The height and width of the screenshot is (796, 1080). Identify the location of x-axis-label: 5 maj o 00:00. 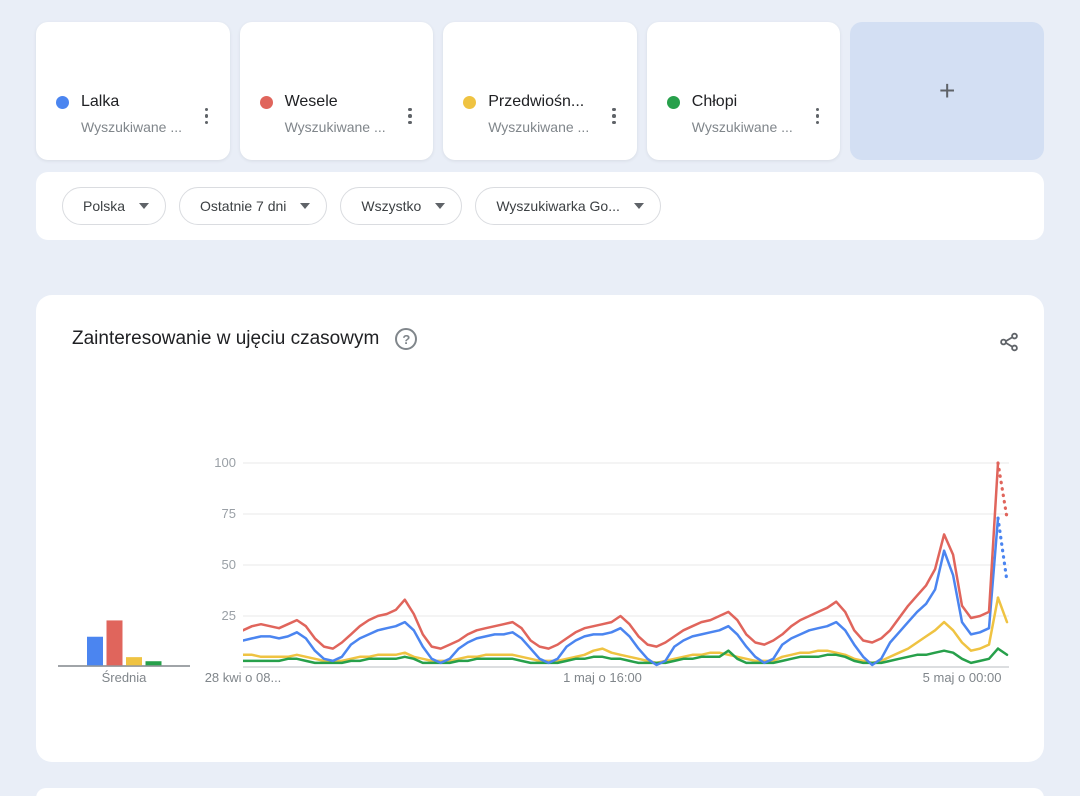
(962, 677).